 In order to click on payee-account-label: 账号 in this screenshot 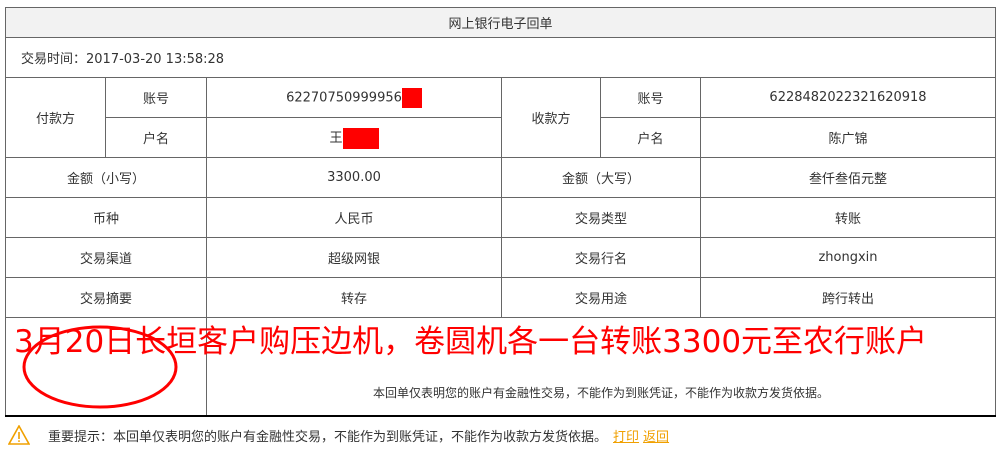, I will do `click(650, 97)`.